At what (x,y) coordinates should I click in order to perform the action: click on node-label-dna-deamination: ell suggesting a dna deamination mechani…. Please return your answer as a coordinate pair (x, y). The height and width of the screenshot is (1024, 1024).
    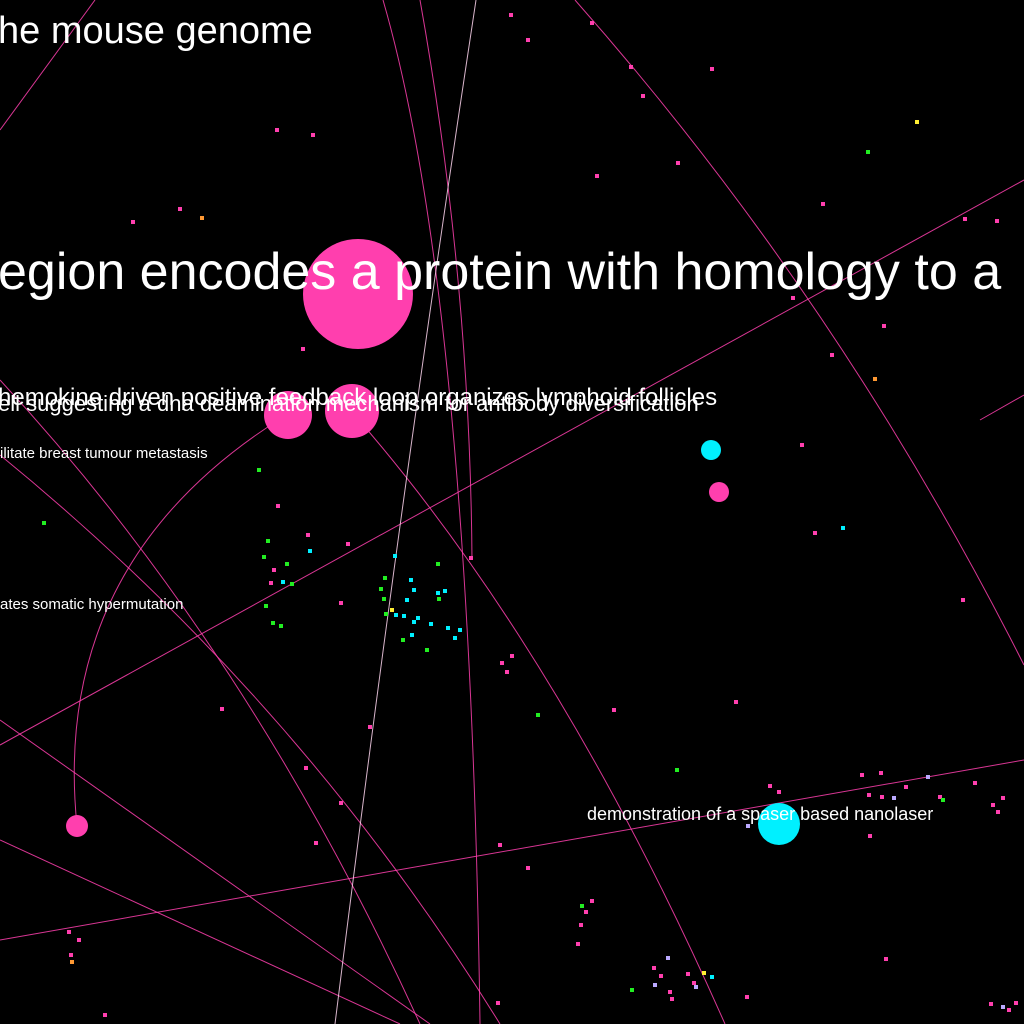
    Looking at the image, I should click on (349, 403).